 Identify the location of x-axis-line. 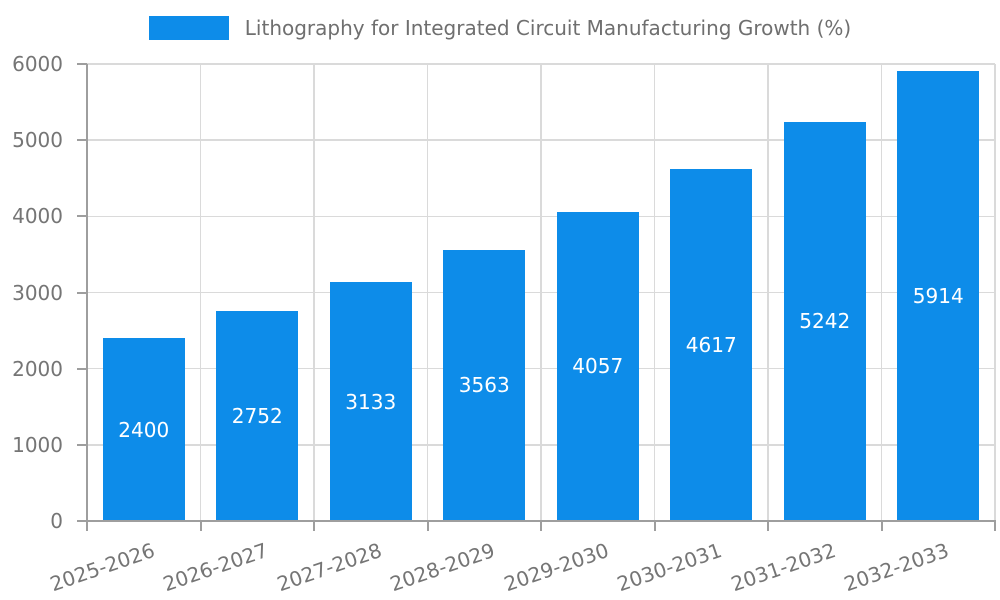
(541, 521).